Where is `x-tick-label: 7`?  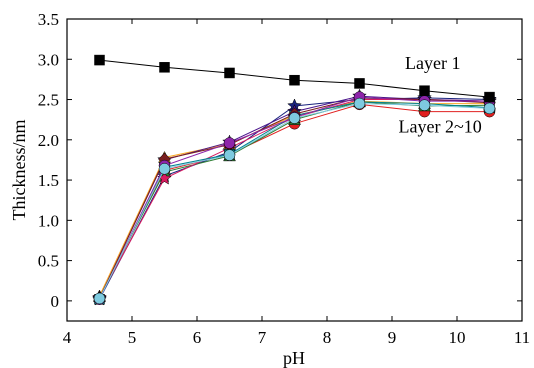
x-tick-label: 7 is located at coordinates (262, 337).